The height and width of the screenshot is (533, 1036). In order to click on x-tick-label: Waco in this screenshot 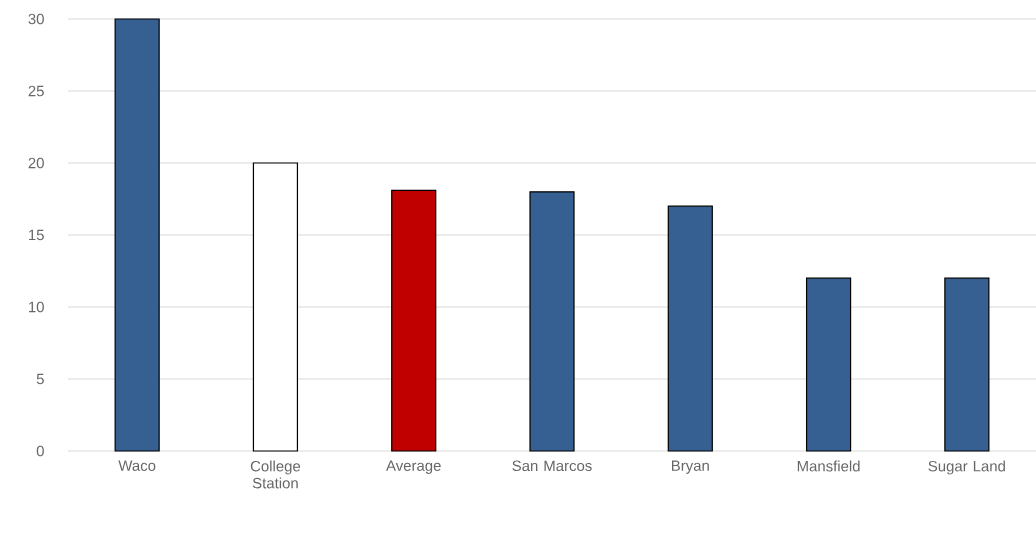, I will do `click(137, 465)`.